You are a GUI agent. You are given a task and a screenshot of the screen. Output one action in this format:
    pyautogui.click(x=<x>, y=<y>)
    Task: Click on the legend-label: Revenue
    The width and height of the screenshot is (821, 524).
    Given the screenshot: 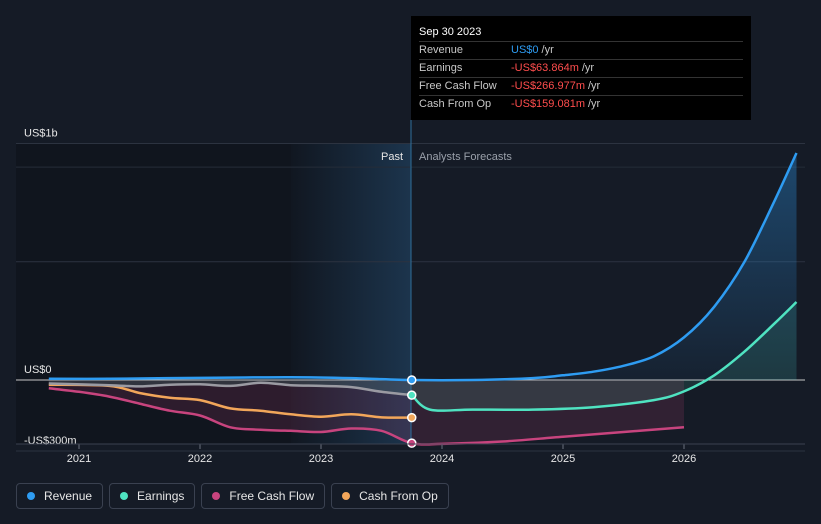 What is the action you would take?
    pyautogui.click(x=68, y=496)
    